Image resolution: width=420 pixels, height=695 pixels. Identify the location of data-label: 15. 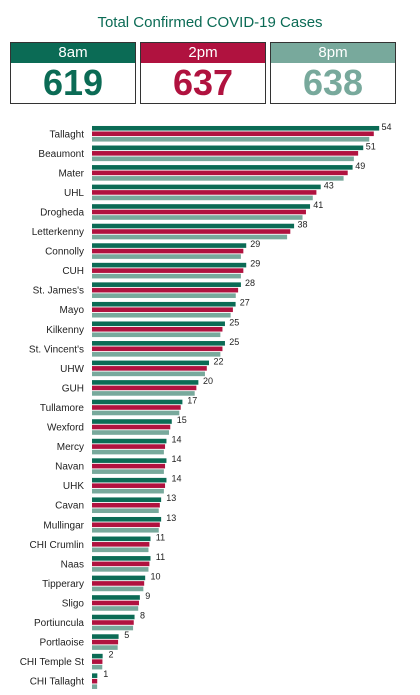
(182, 420).